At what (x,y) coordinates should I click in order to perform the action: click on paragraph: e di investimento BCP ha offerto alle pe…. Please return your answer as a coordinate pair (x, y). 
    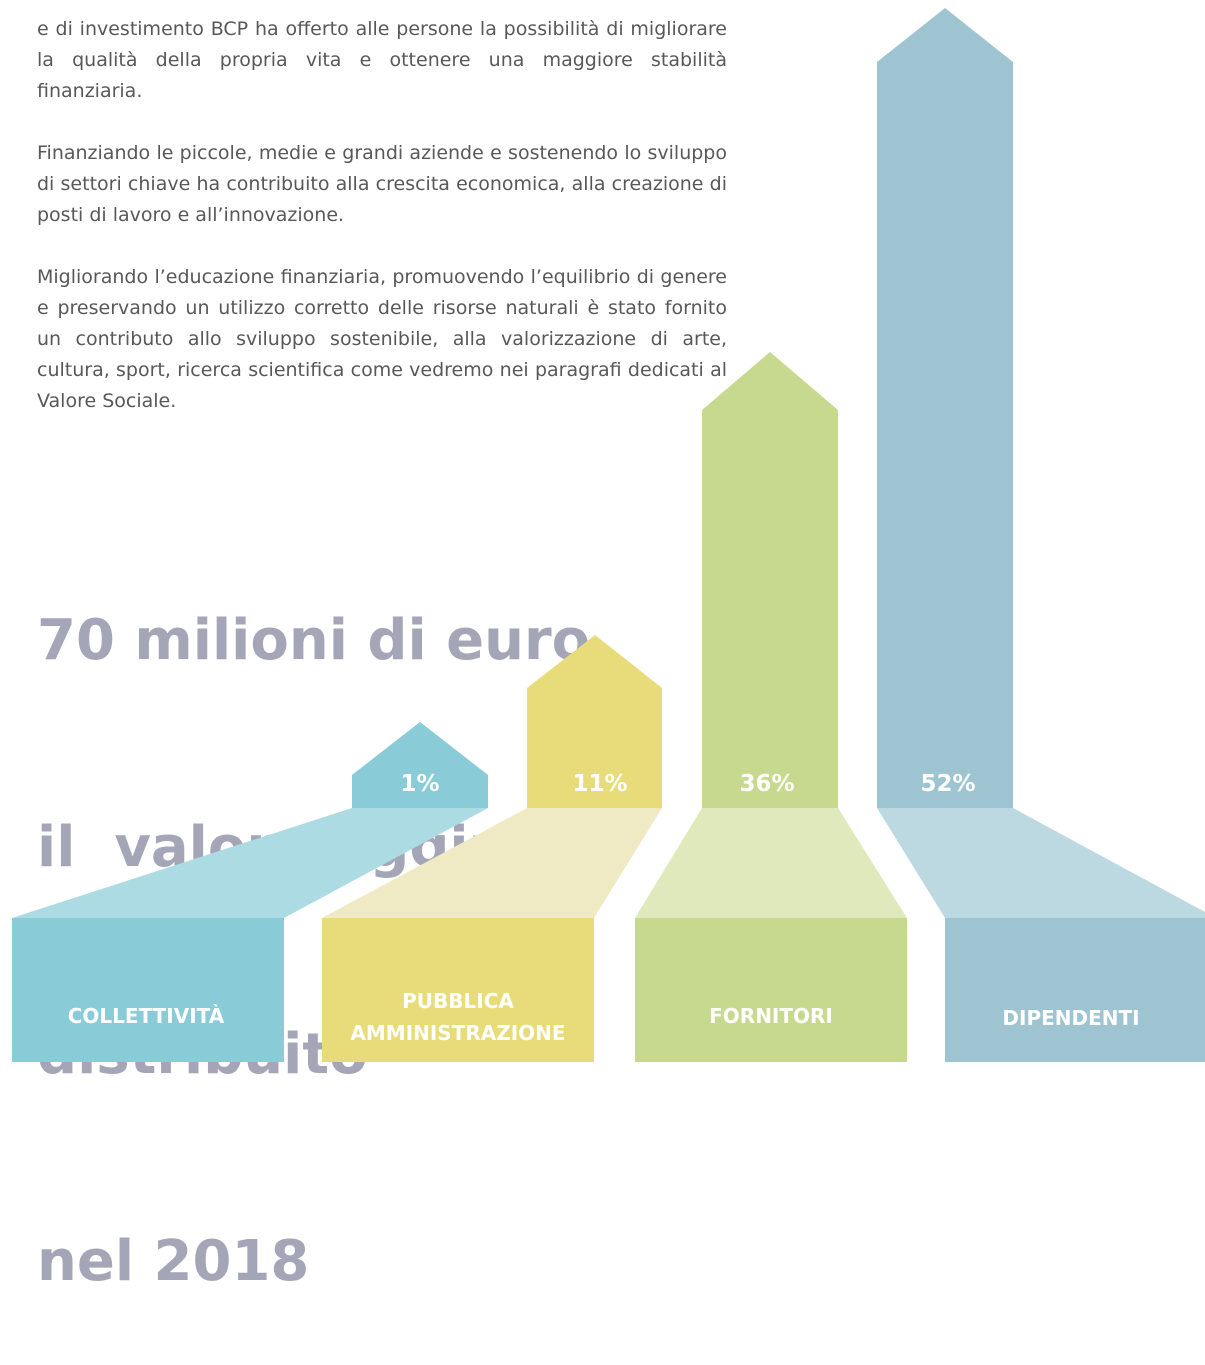
    Looking at the image, I should click on (382, 60).